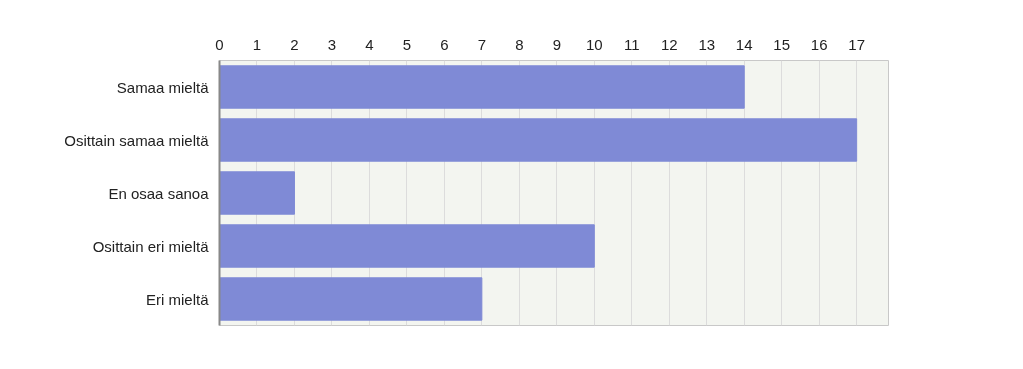 The image size is (1023, 369). I want to click on x-tick-label: 3, so click(332, 44).